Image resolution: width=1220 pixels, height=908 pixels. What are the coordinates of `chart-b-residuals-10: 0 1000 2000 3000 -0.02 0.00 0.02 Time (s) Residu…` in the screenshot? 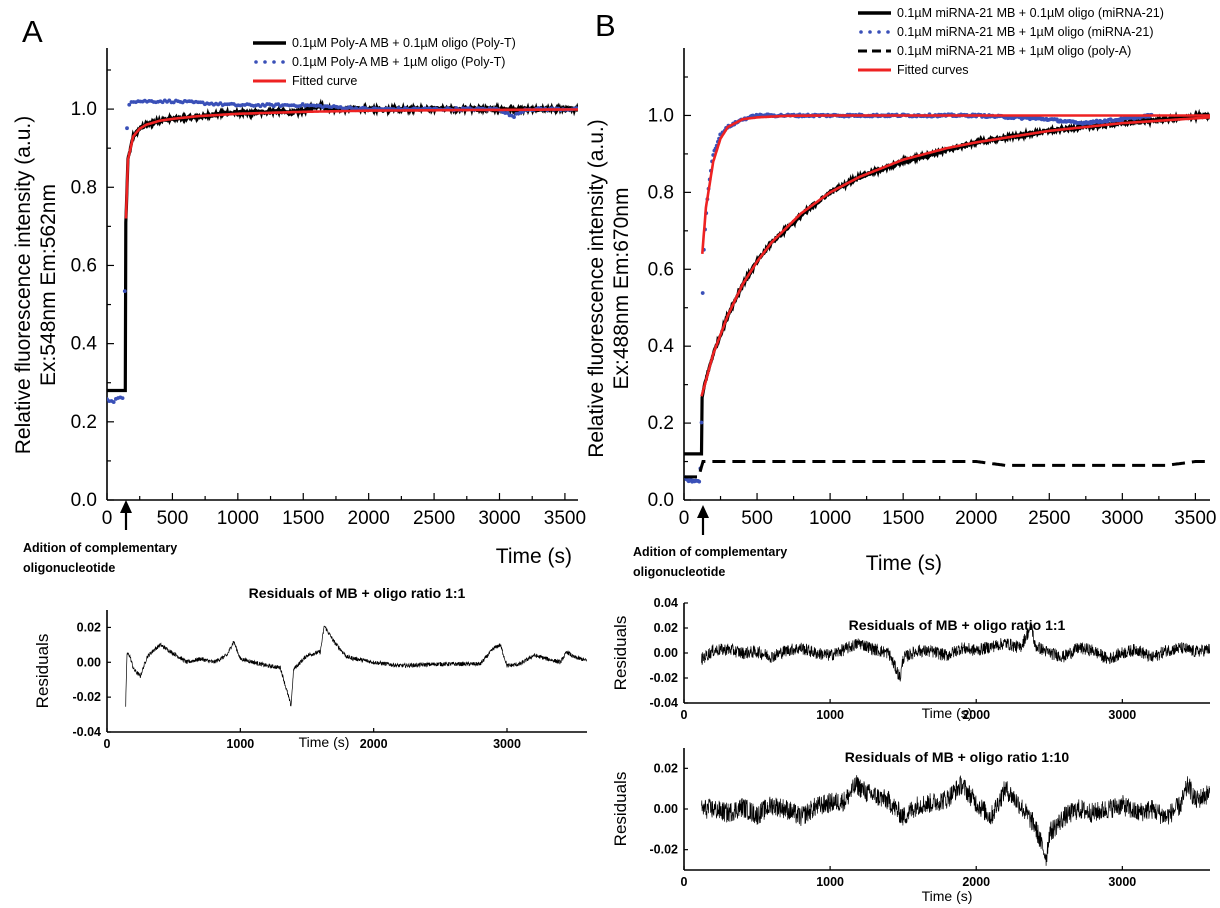 It's located at (910, 826).